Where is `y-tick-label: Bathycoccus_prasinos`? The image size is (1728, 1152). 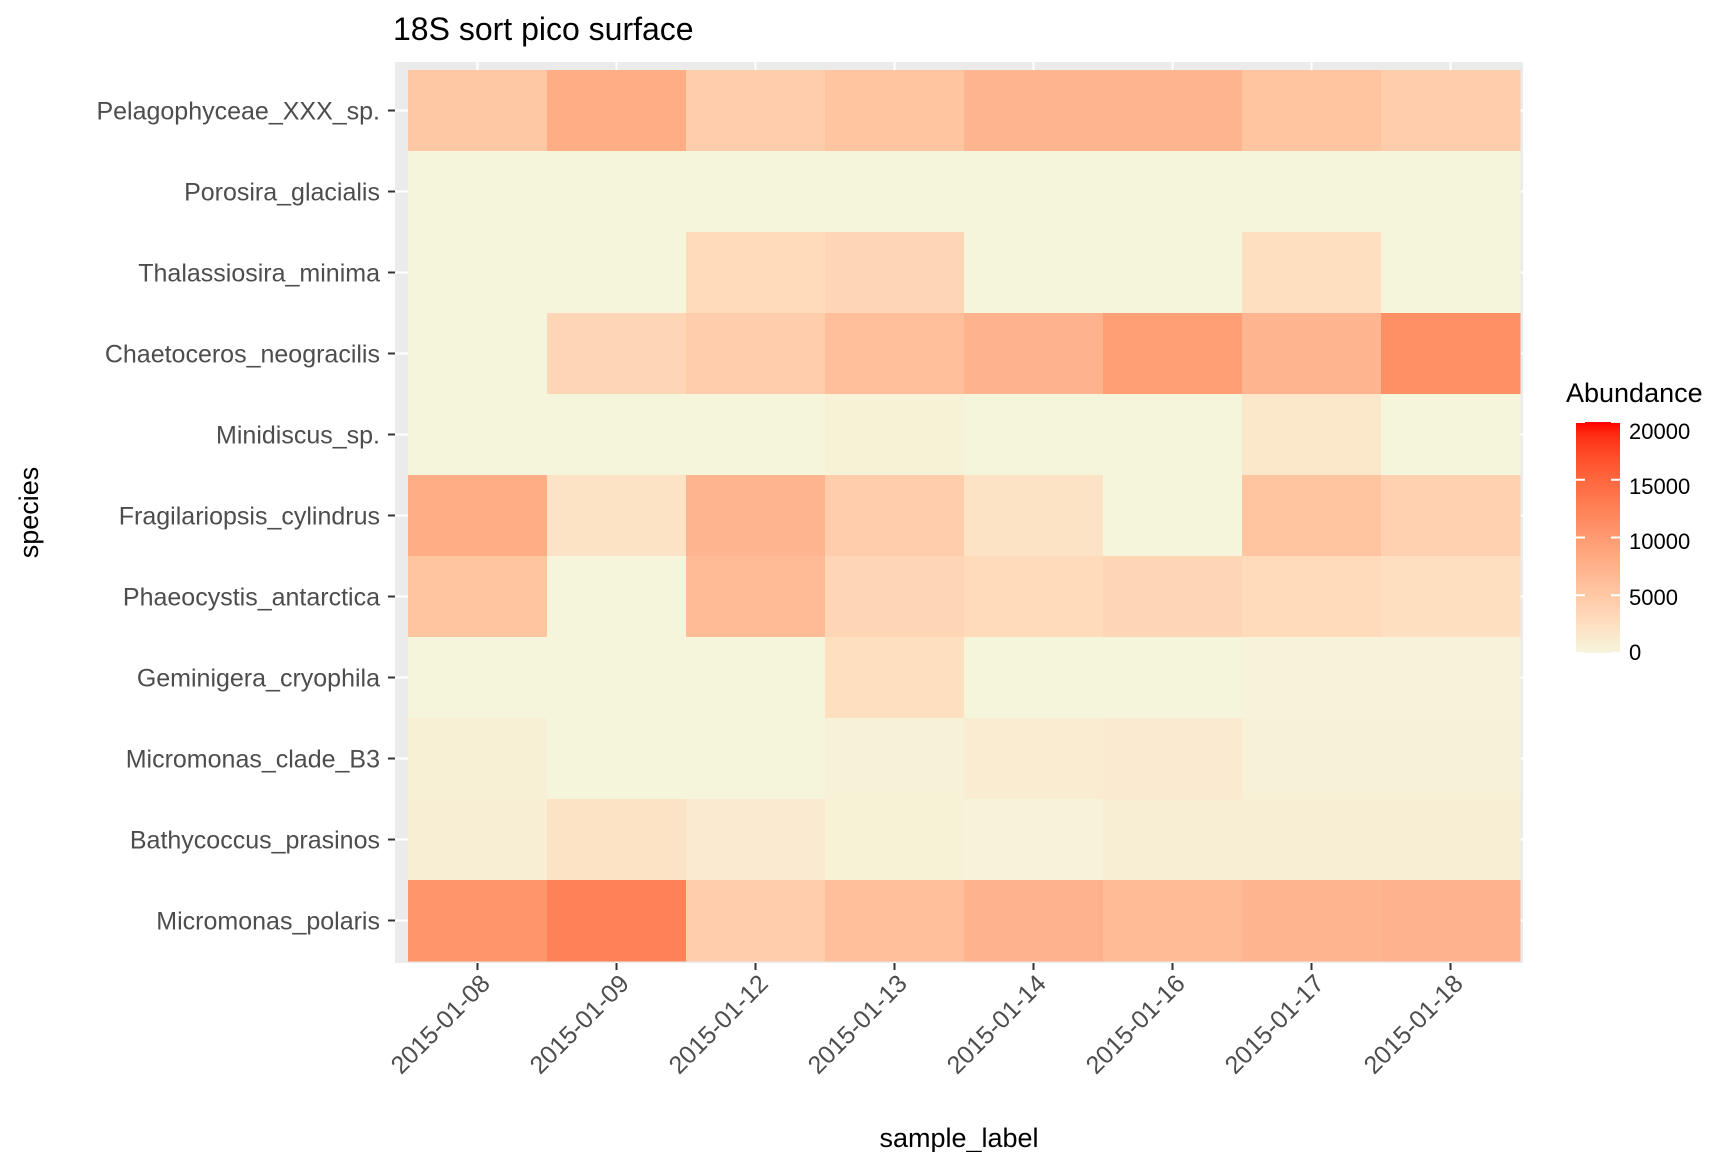
y-tick-label: Bathycoccus_prasinos is located at coordinates (255, 841).